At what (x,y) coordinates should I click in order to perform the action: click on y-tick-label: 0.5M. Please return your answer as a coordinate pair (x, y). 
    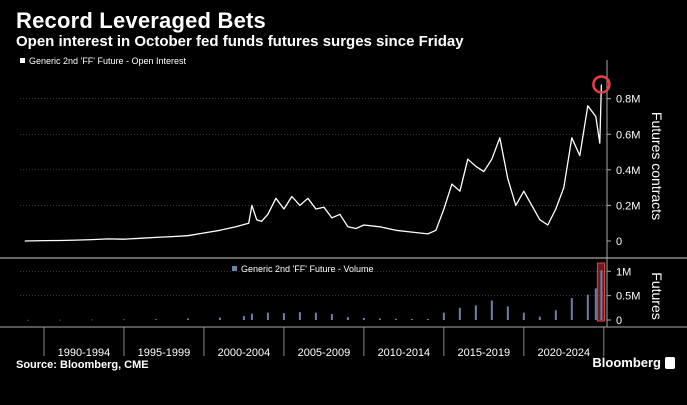
    Looking at the image, I should click on (628, 297).